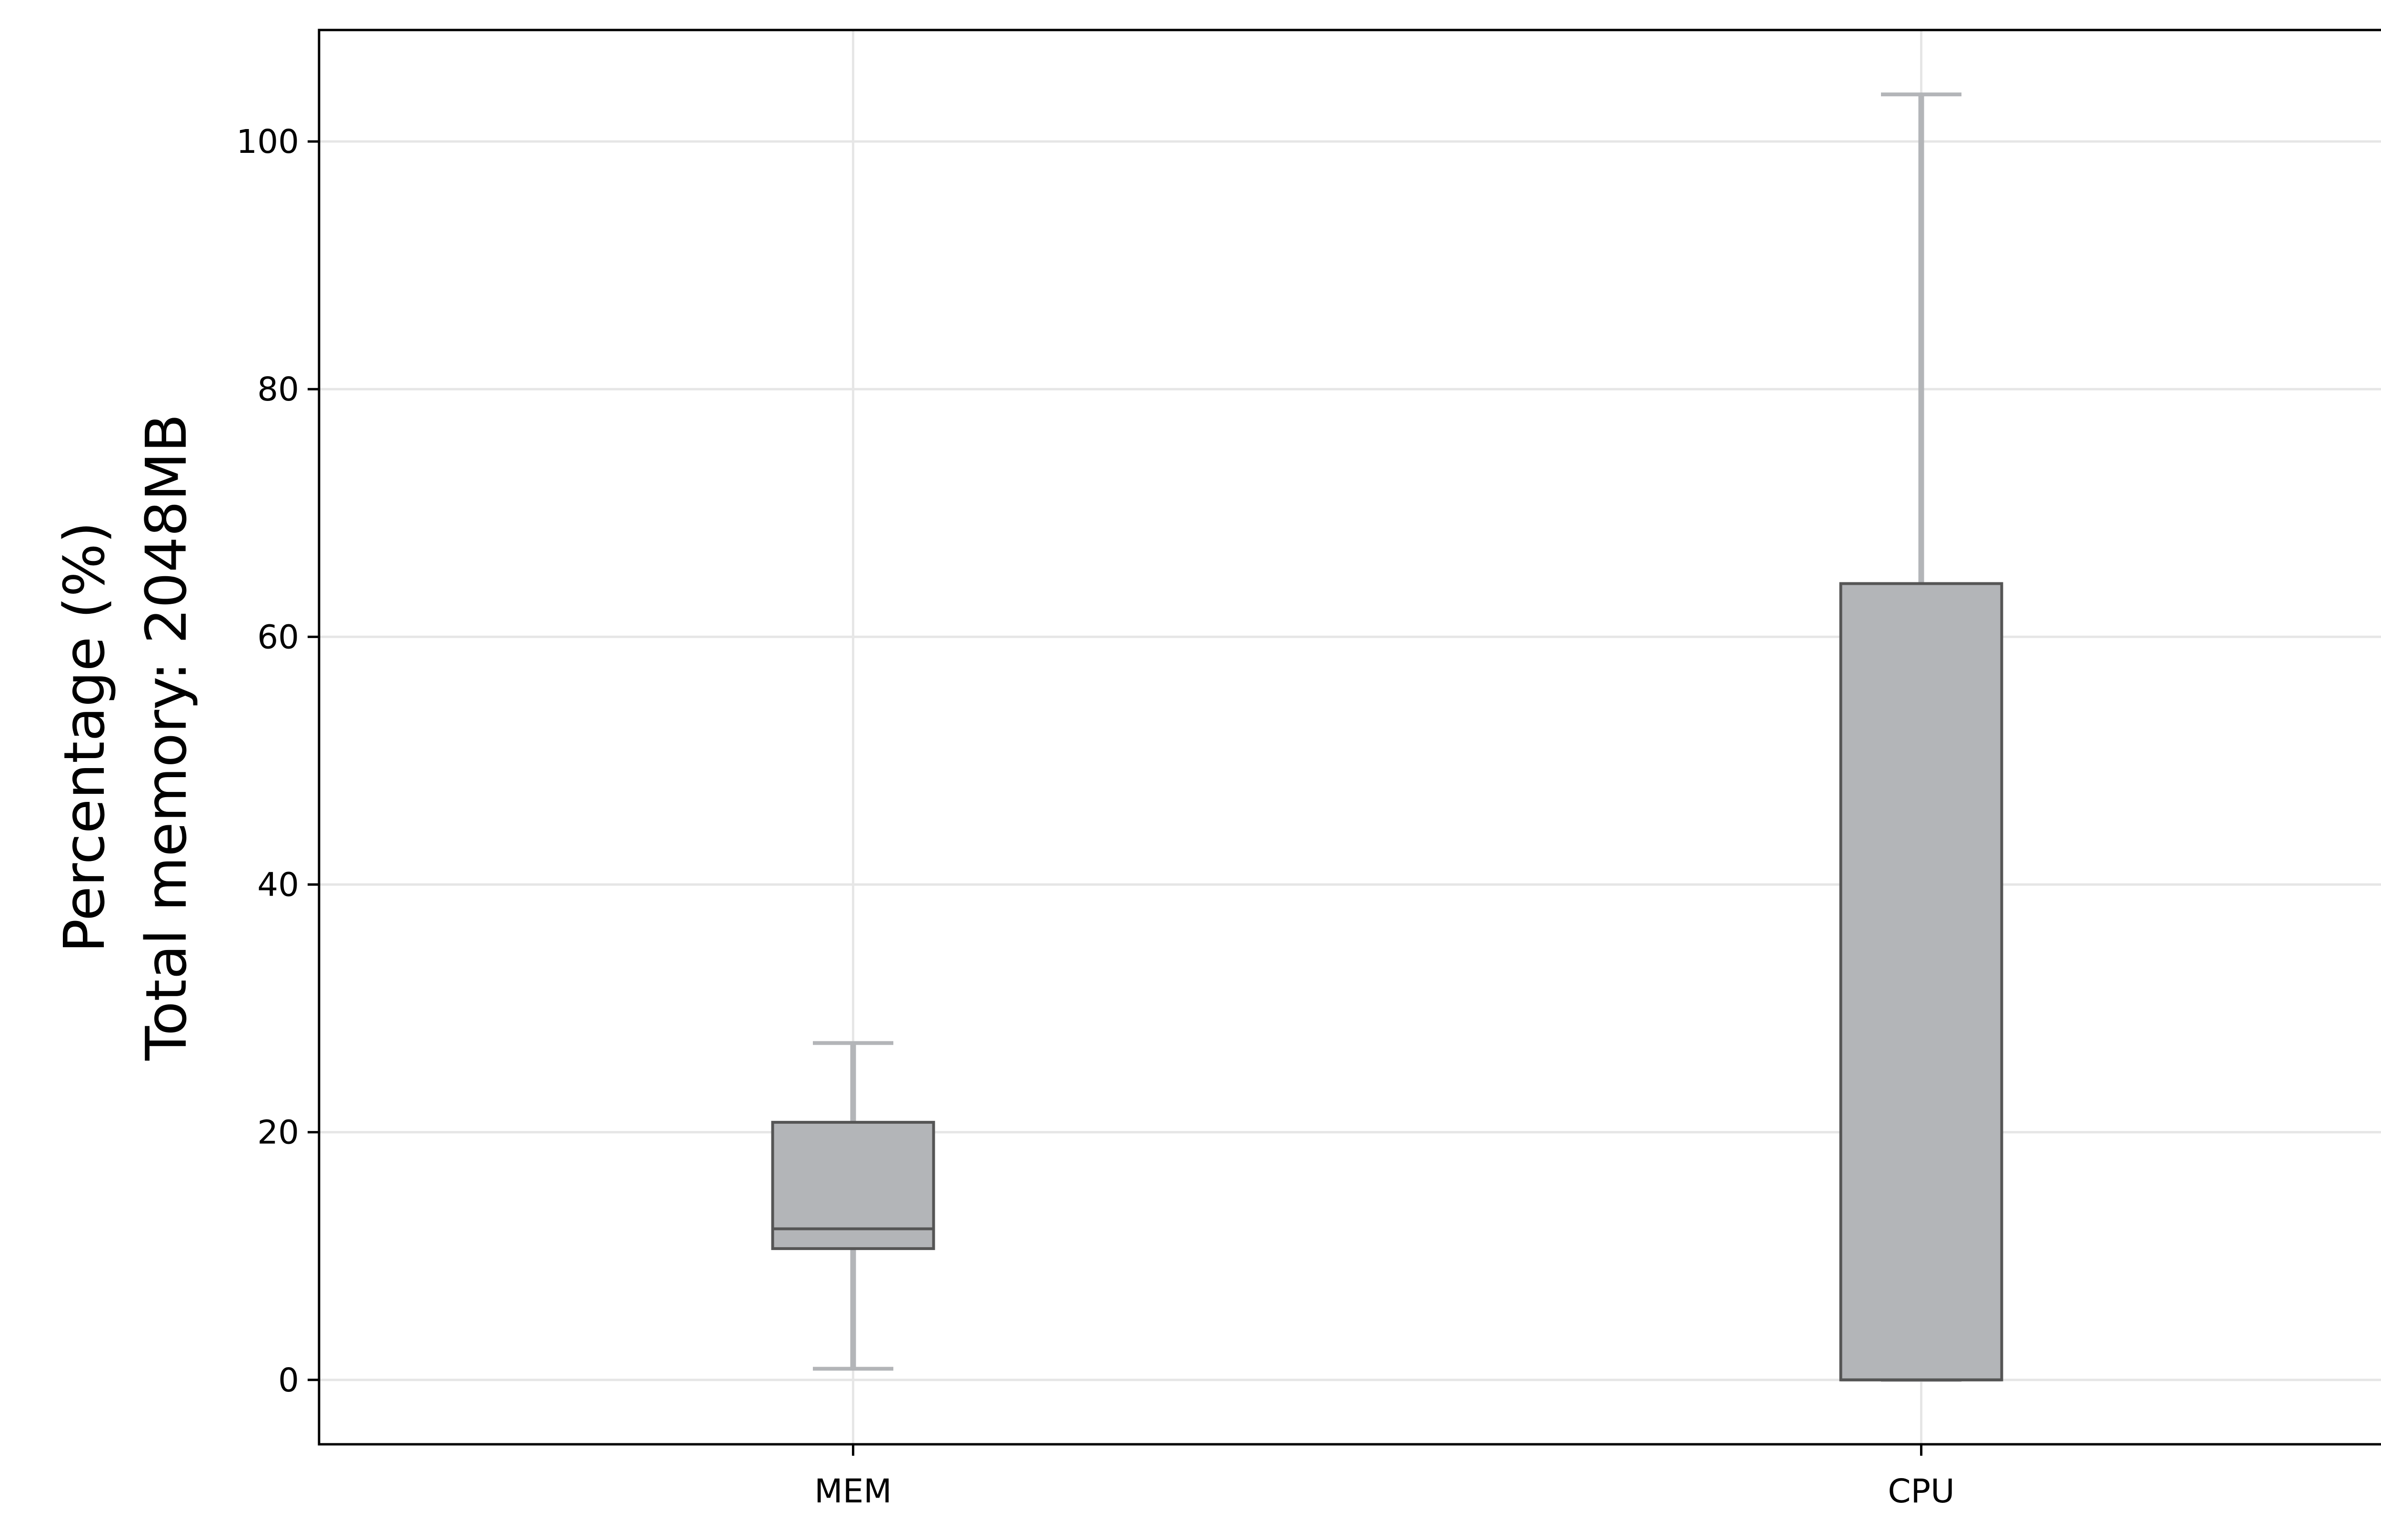  Describe the element at coordinates (277, 761) in the screenshot. I see `y-axis: 0 20 40 60 80 100` at that location.